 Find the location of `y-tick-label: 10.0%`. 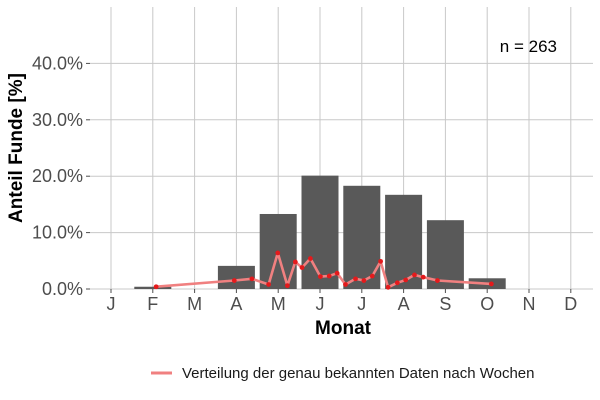

y-tick-label: 10.0% is located at coordinates (57, 233).